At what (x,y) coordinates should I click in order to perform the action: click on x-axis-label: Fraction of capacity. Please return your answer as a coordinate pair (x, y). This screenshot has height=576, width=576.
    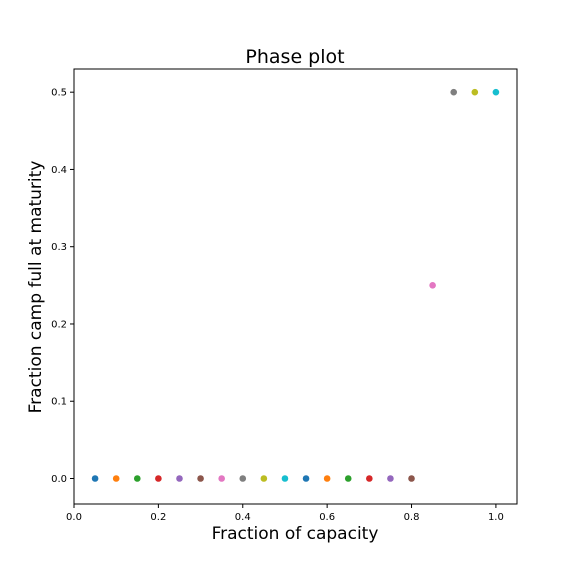
    Looking at the image, I should click on (295, 534).